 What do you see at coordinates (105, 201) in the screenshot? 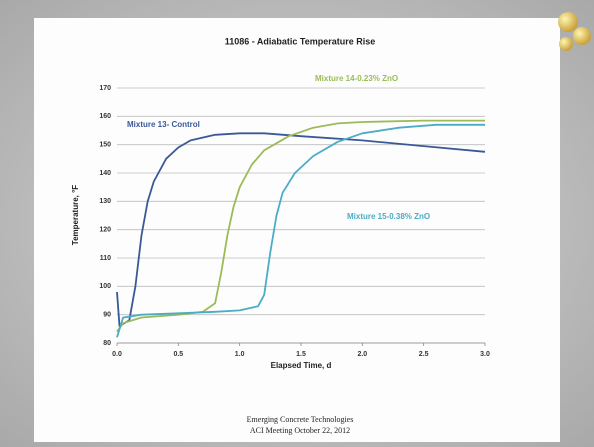
I see `y-tick-label: 130` at bounding box center [105, 201].